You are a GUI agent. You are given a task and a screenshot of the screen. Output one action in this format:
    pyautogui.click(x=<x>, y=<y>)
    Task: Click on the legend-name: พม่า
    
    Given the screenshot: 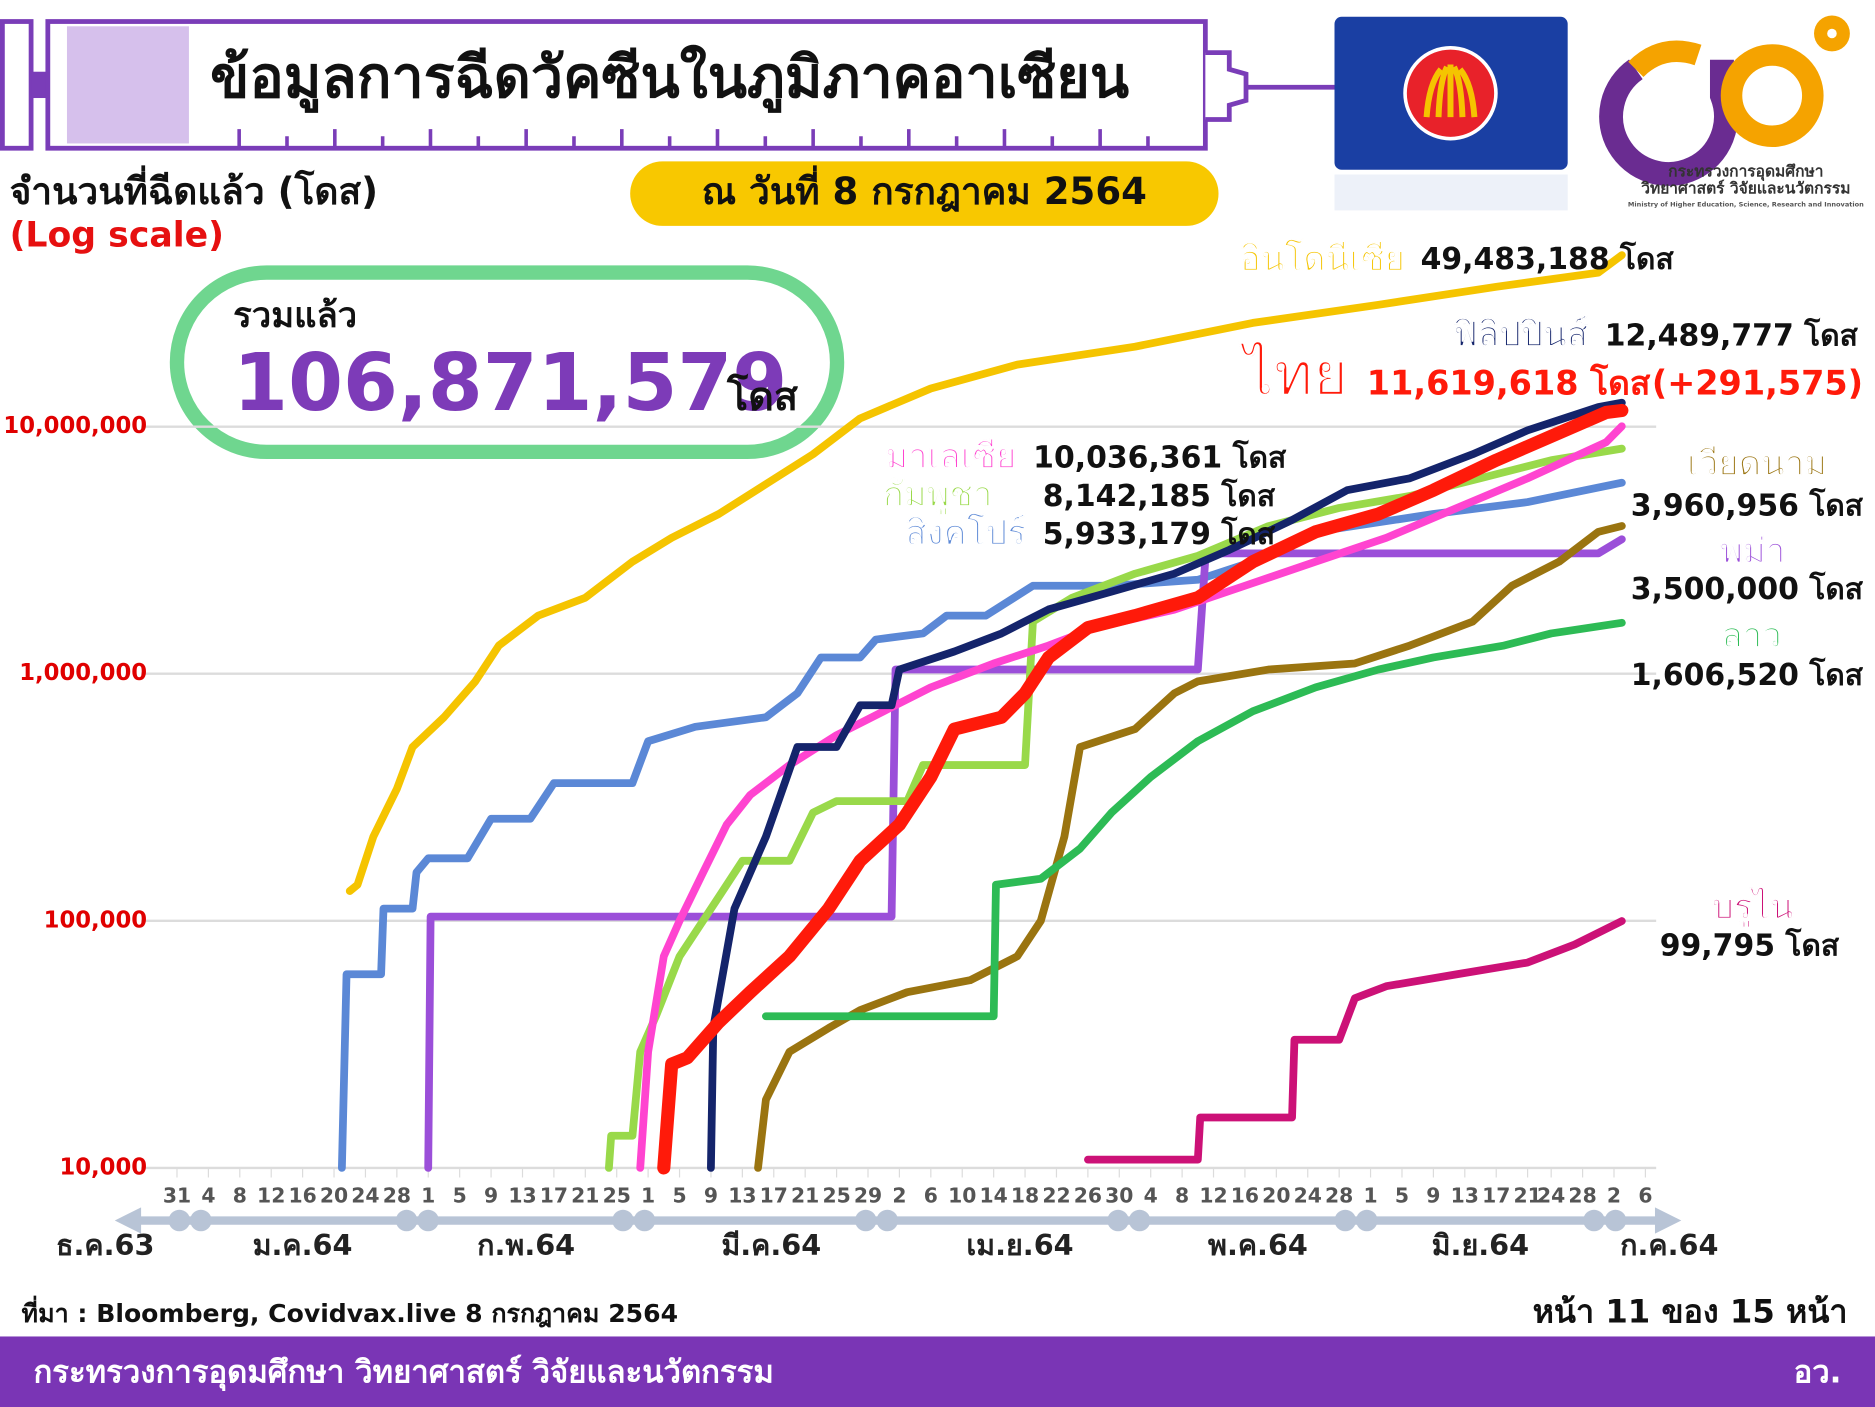 What is the action you would take?
    pyautogui.click(x=1752, y=551)
    